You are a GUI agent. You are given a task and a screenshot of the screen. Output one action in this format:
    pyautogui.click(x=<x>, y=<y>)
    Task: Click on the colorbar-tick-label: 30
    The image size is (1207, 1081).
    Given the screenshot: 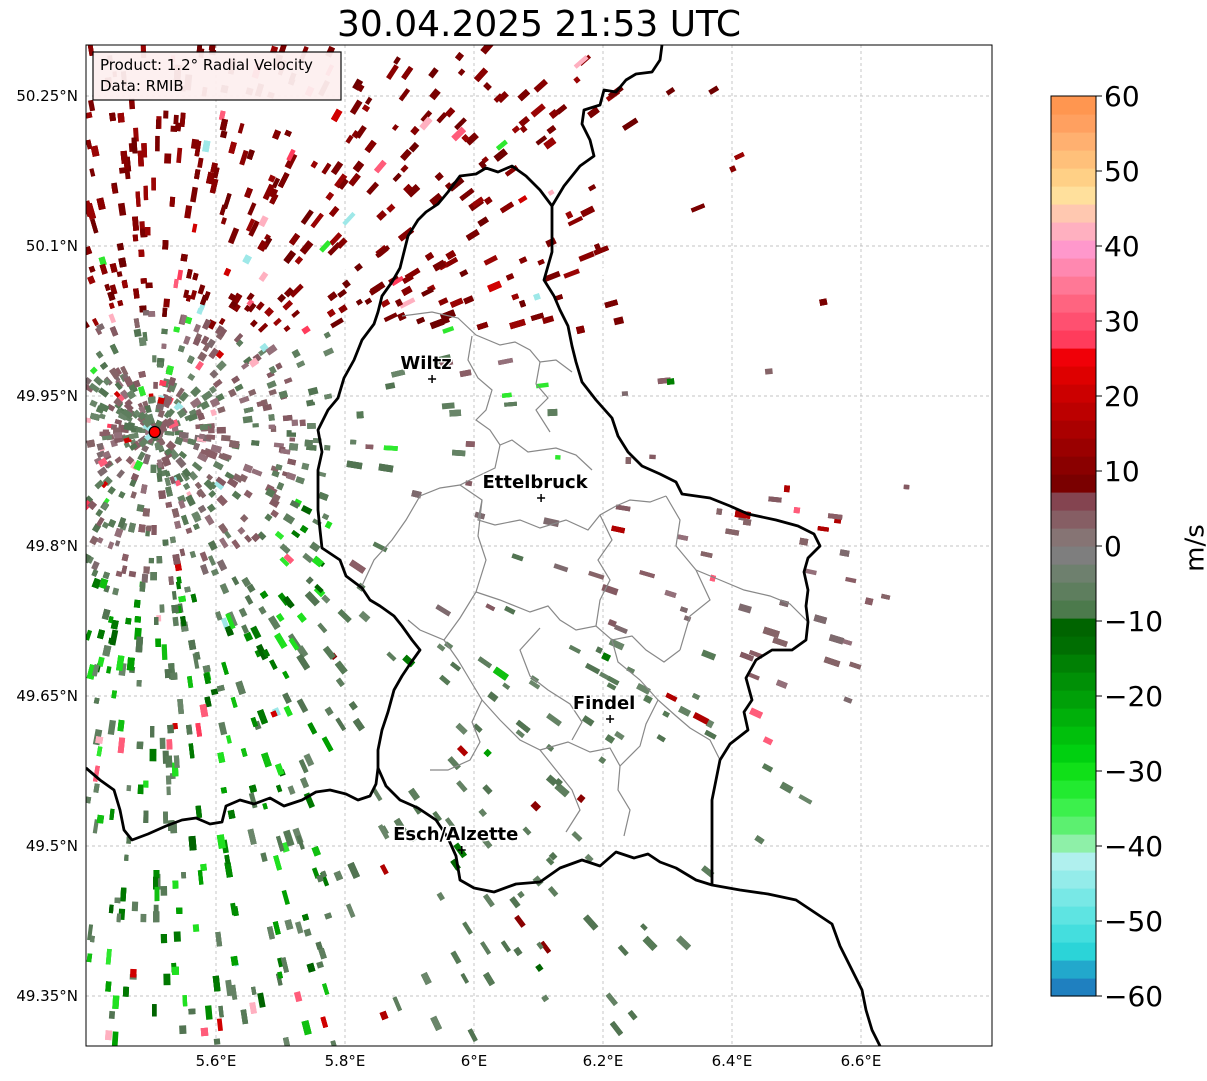 What is the action you would take?
    pyautogui.click(x=1122, y=321)
    